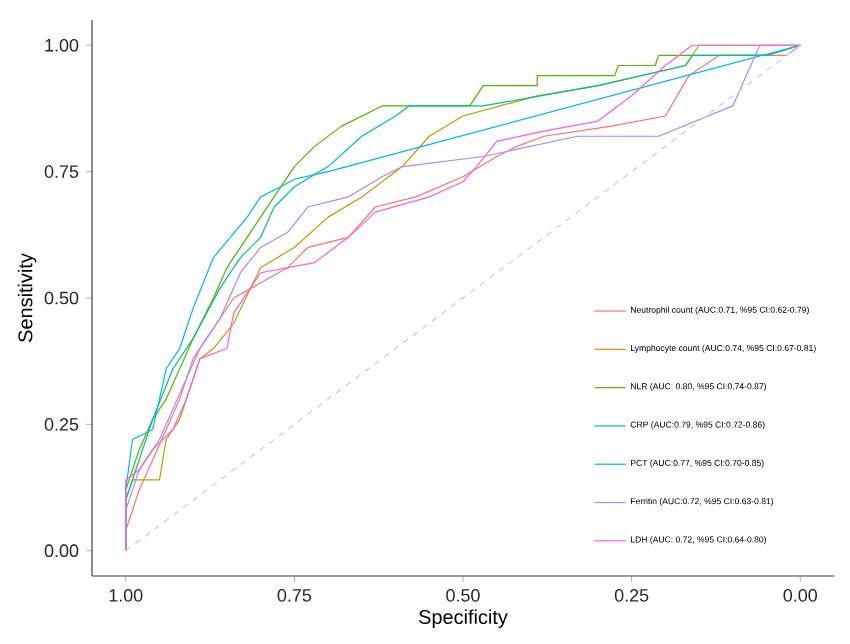  Describe the element at coordinates (463, 595) in the screenshot. I see `x-tick-label: 0.50` at that location.